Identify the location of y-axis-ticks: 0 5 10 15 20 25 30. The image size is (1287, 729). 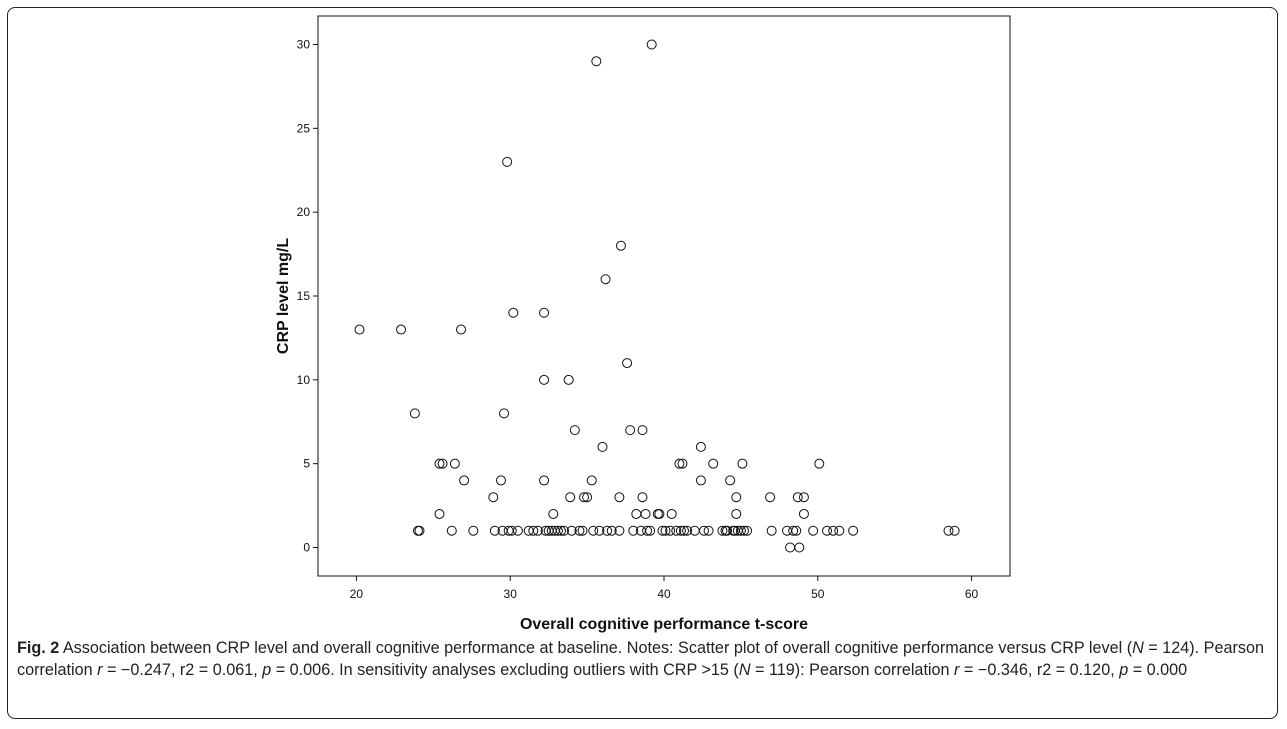
(307, 296).